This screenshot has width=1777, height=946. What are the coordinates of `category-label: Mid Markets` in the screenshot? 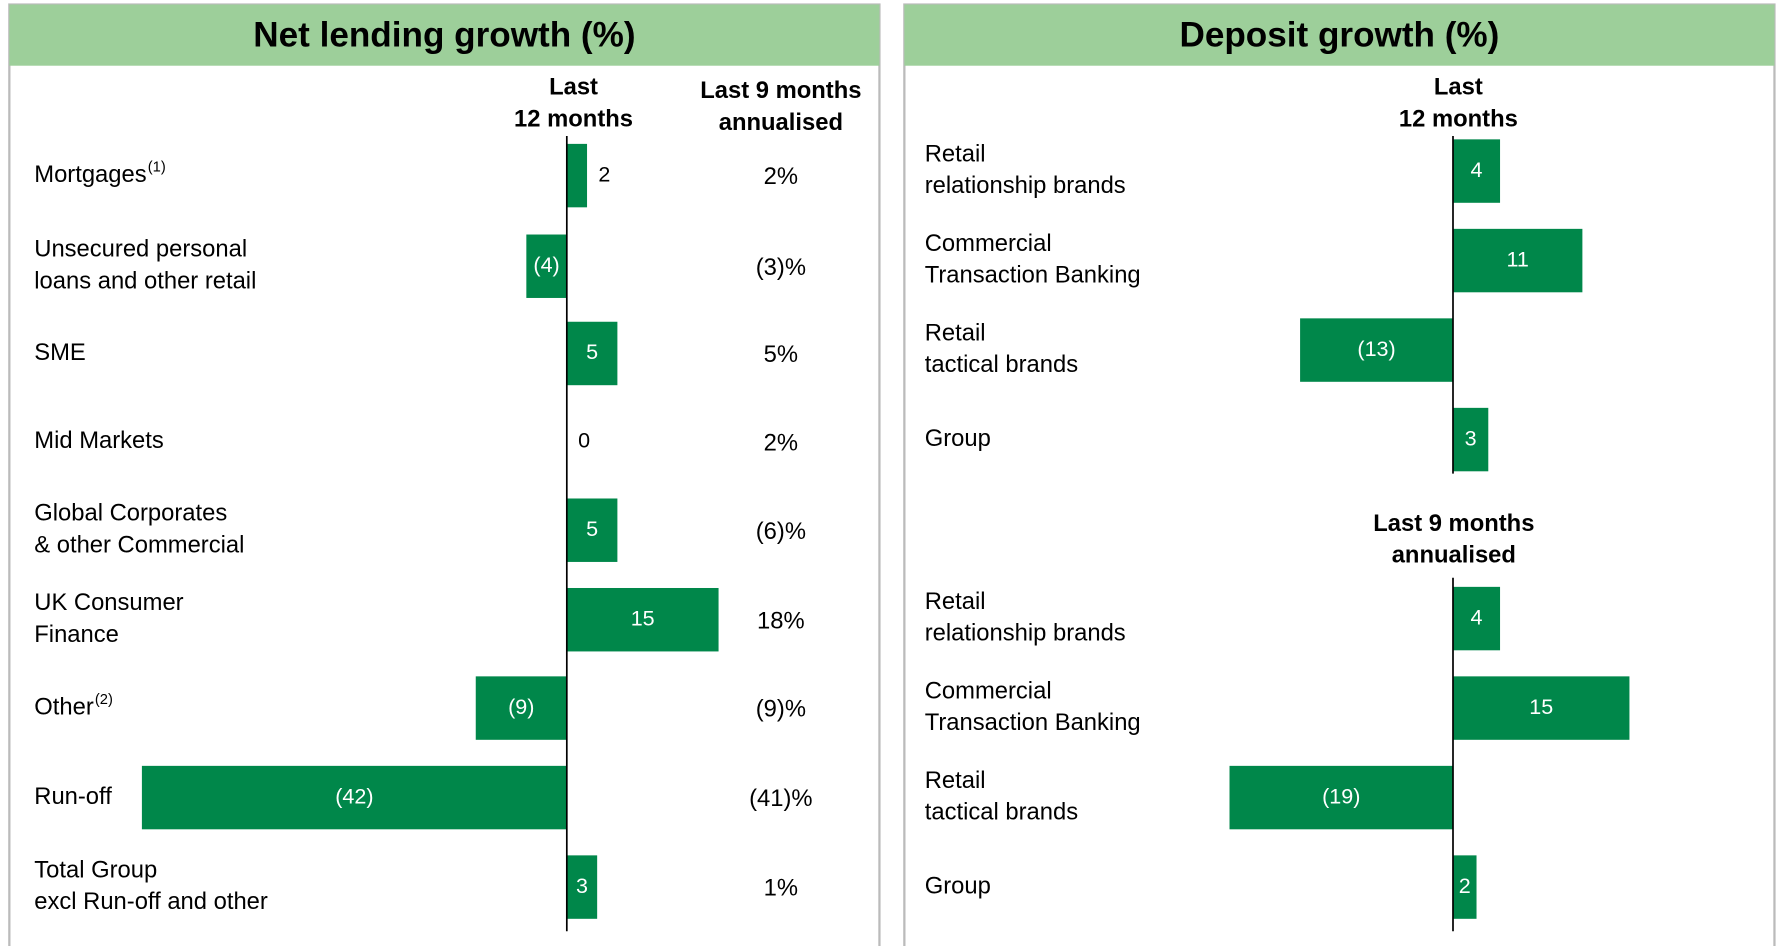 It's located at (99, 440).